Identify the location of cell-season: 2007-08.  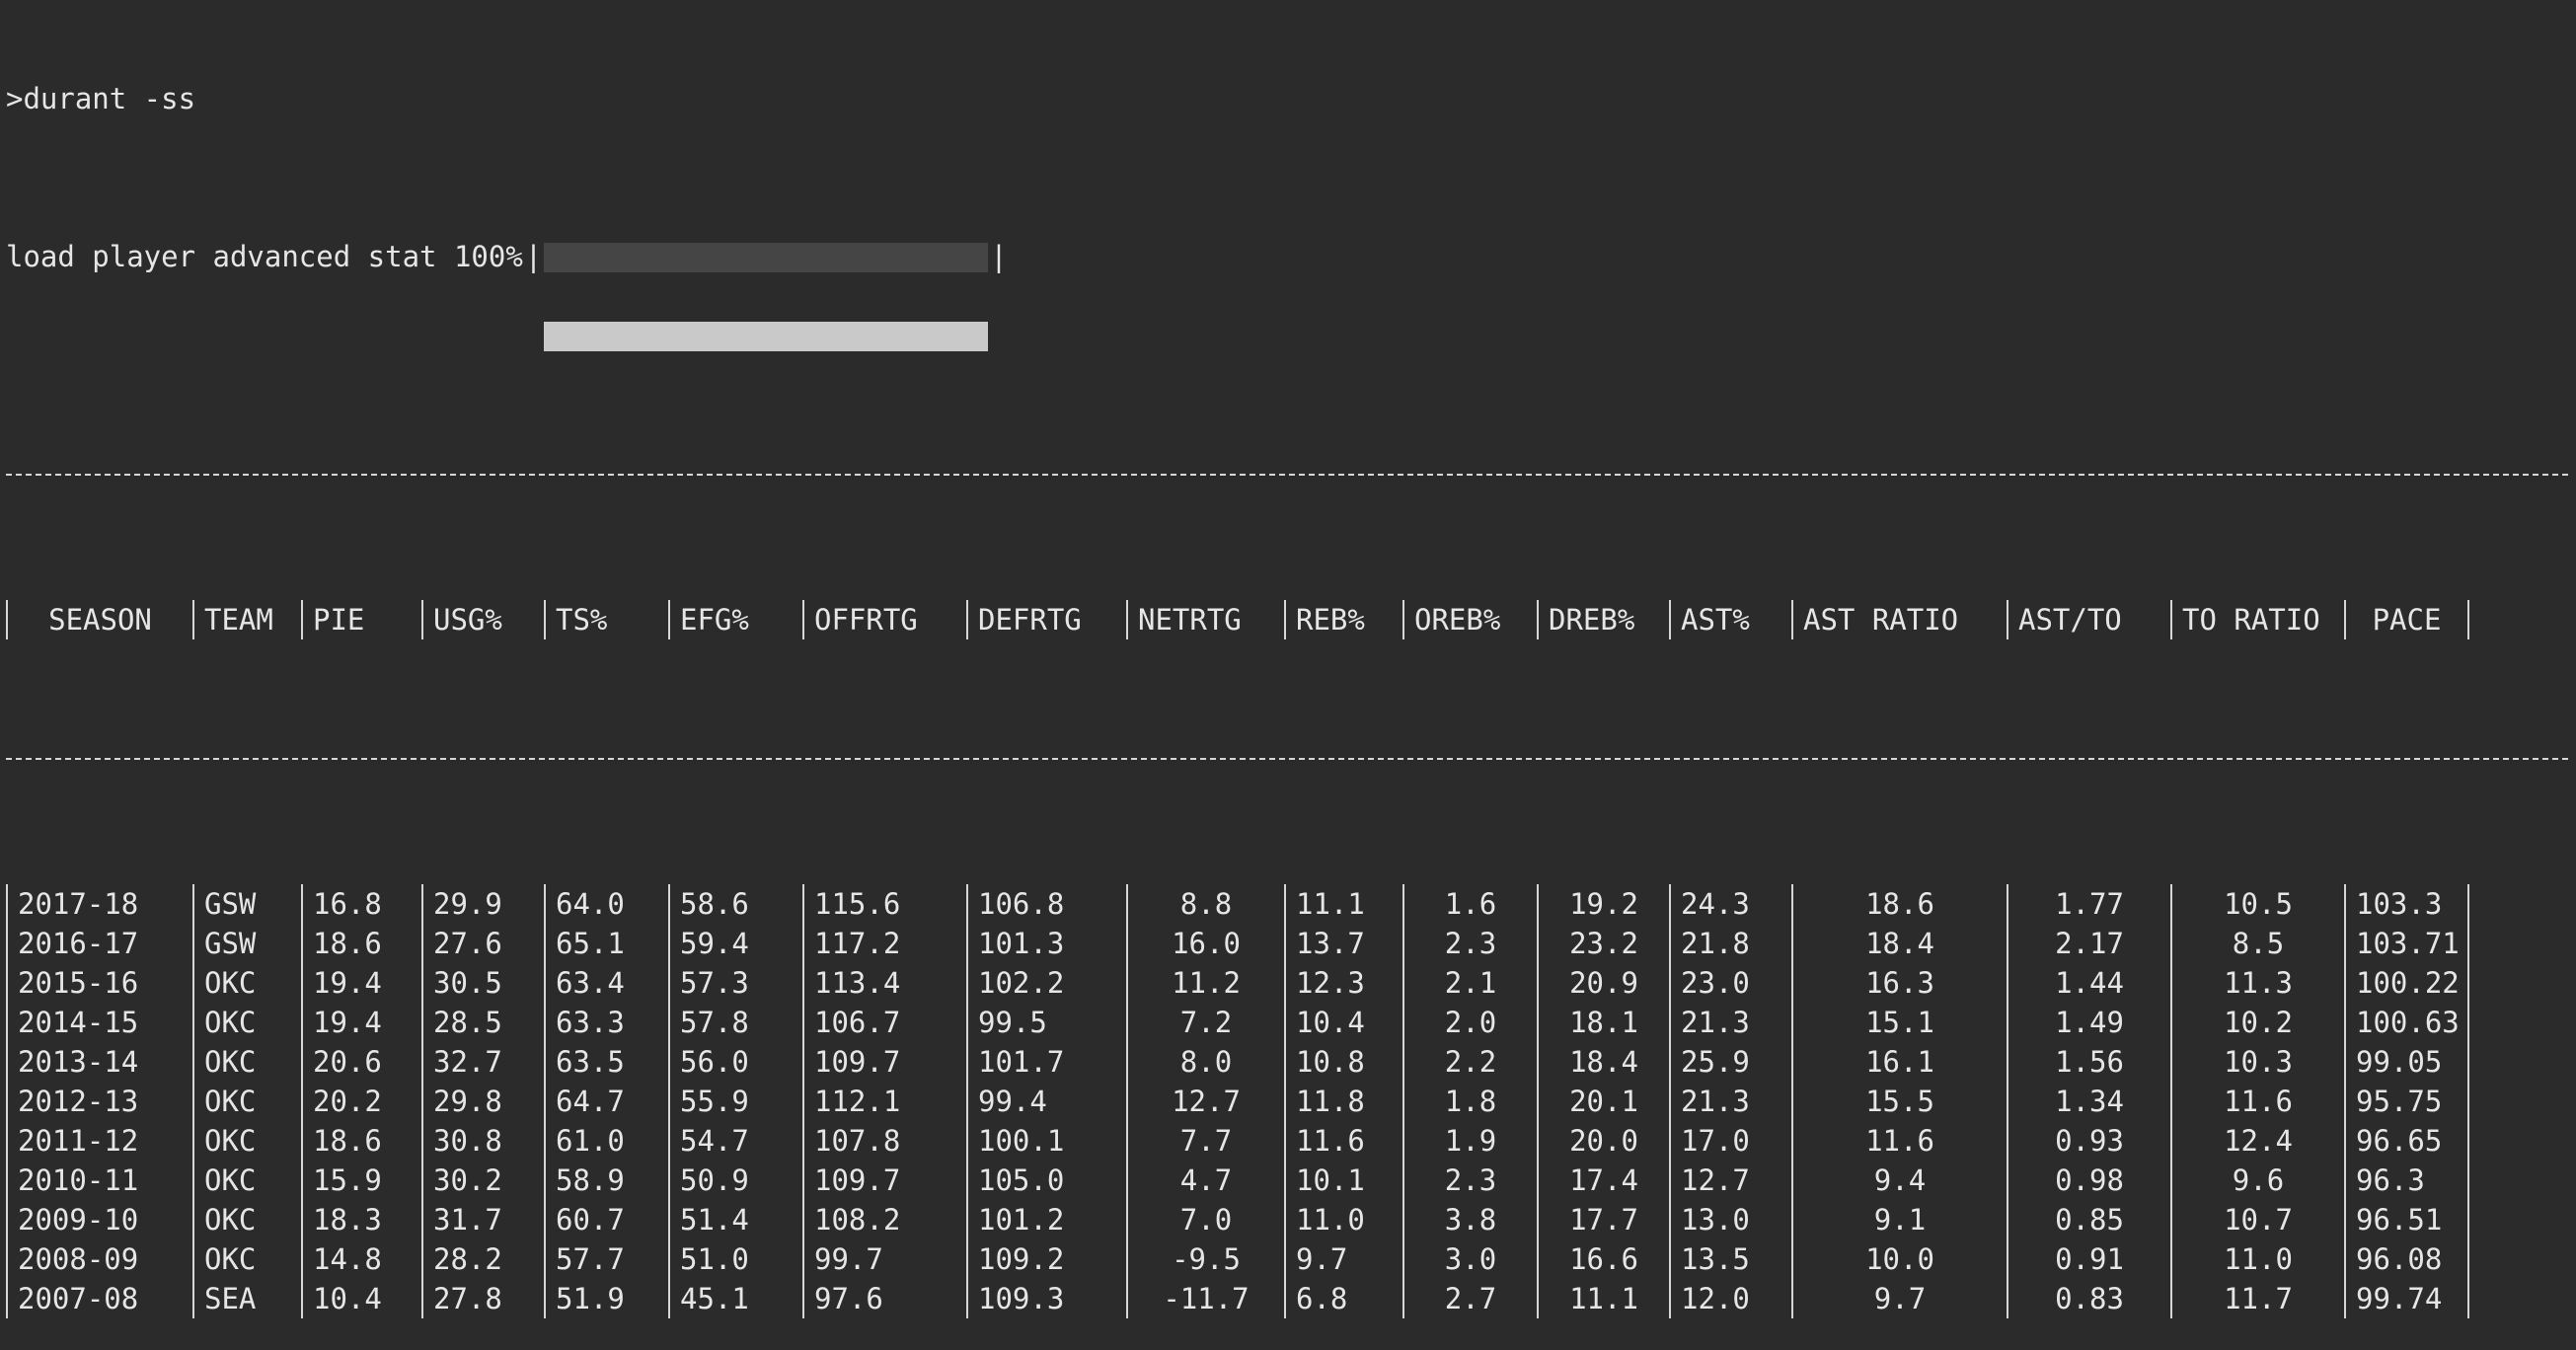
(99, 1299).